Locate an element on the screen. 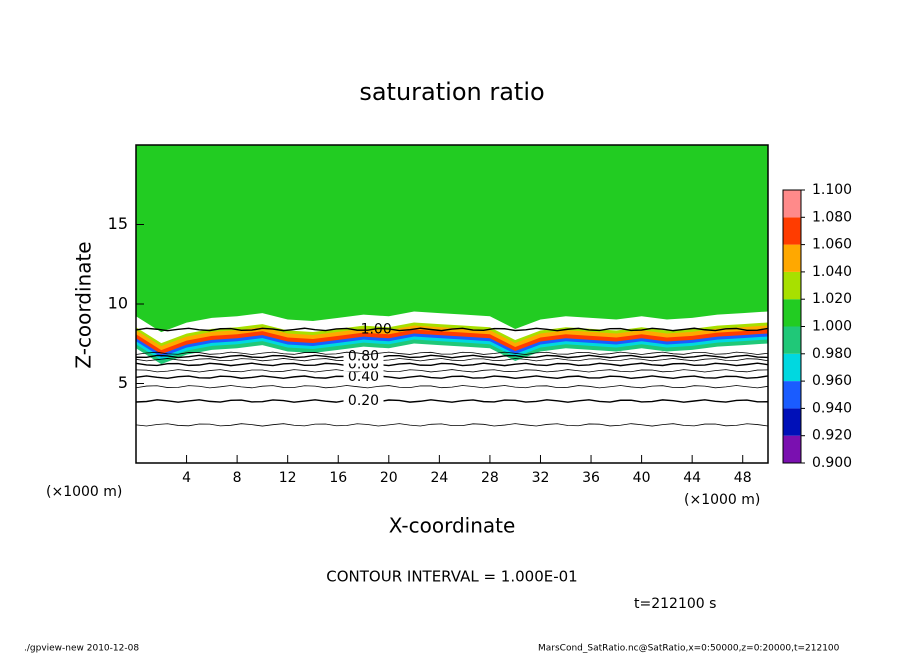 Image resolution: width=904 pixels, height=654 pixels. colorbar-label: 1.020 is located at coordinates (832, 299).